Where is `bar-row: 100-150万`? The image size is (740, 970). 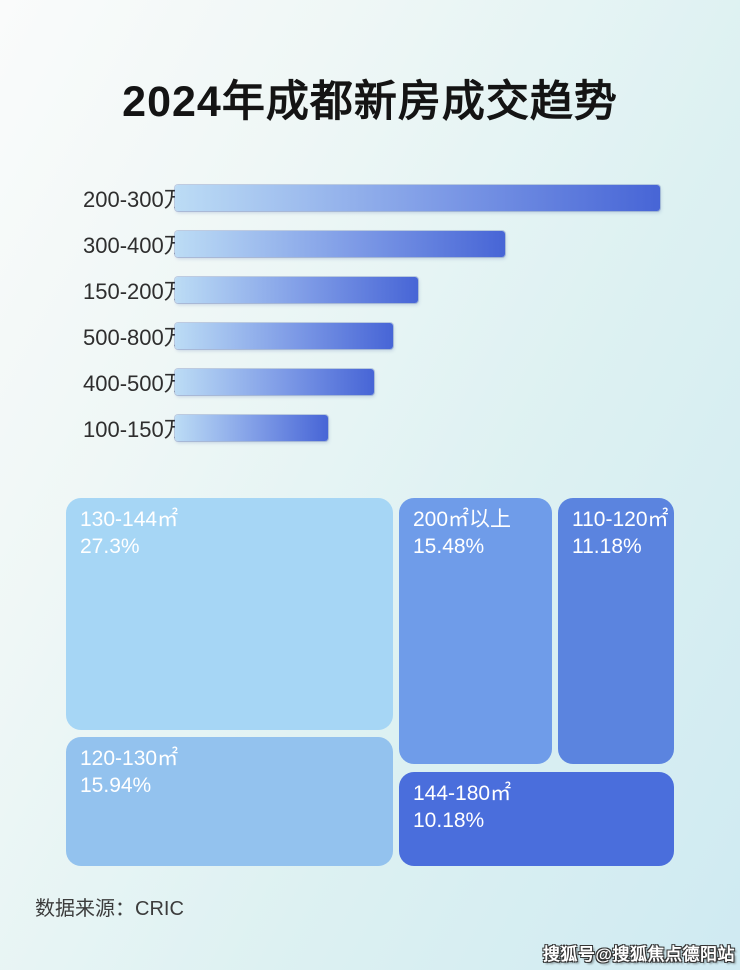
bar-row: 100-150万 is located at coordinates (370, 428).